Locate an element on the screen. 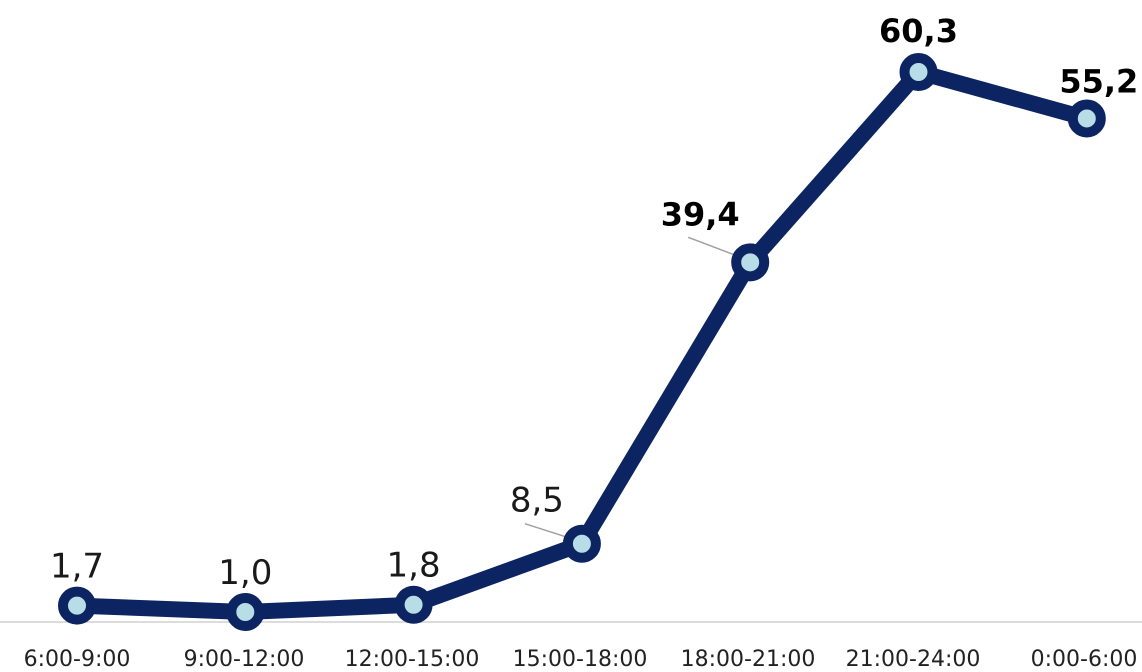 The image size is (1142, 672). x-tick-label-6: 0:00-6:00 is located at coordinates (1084, 659).